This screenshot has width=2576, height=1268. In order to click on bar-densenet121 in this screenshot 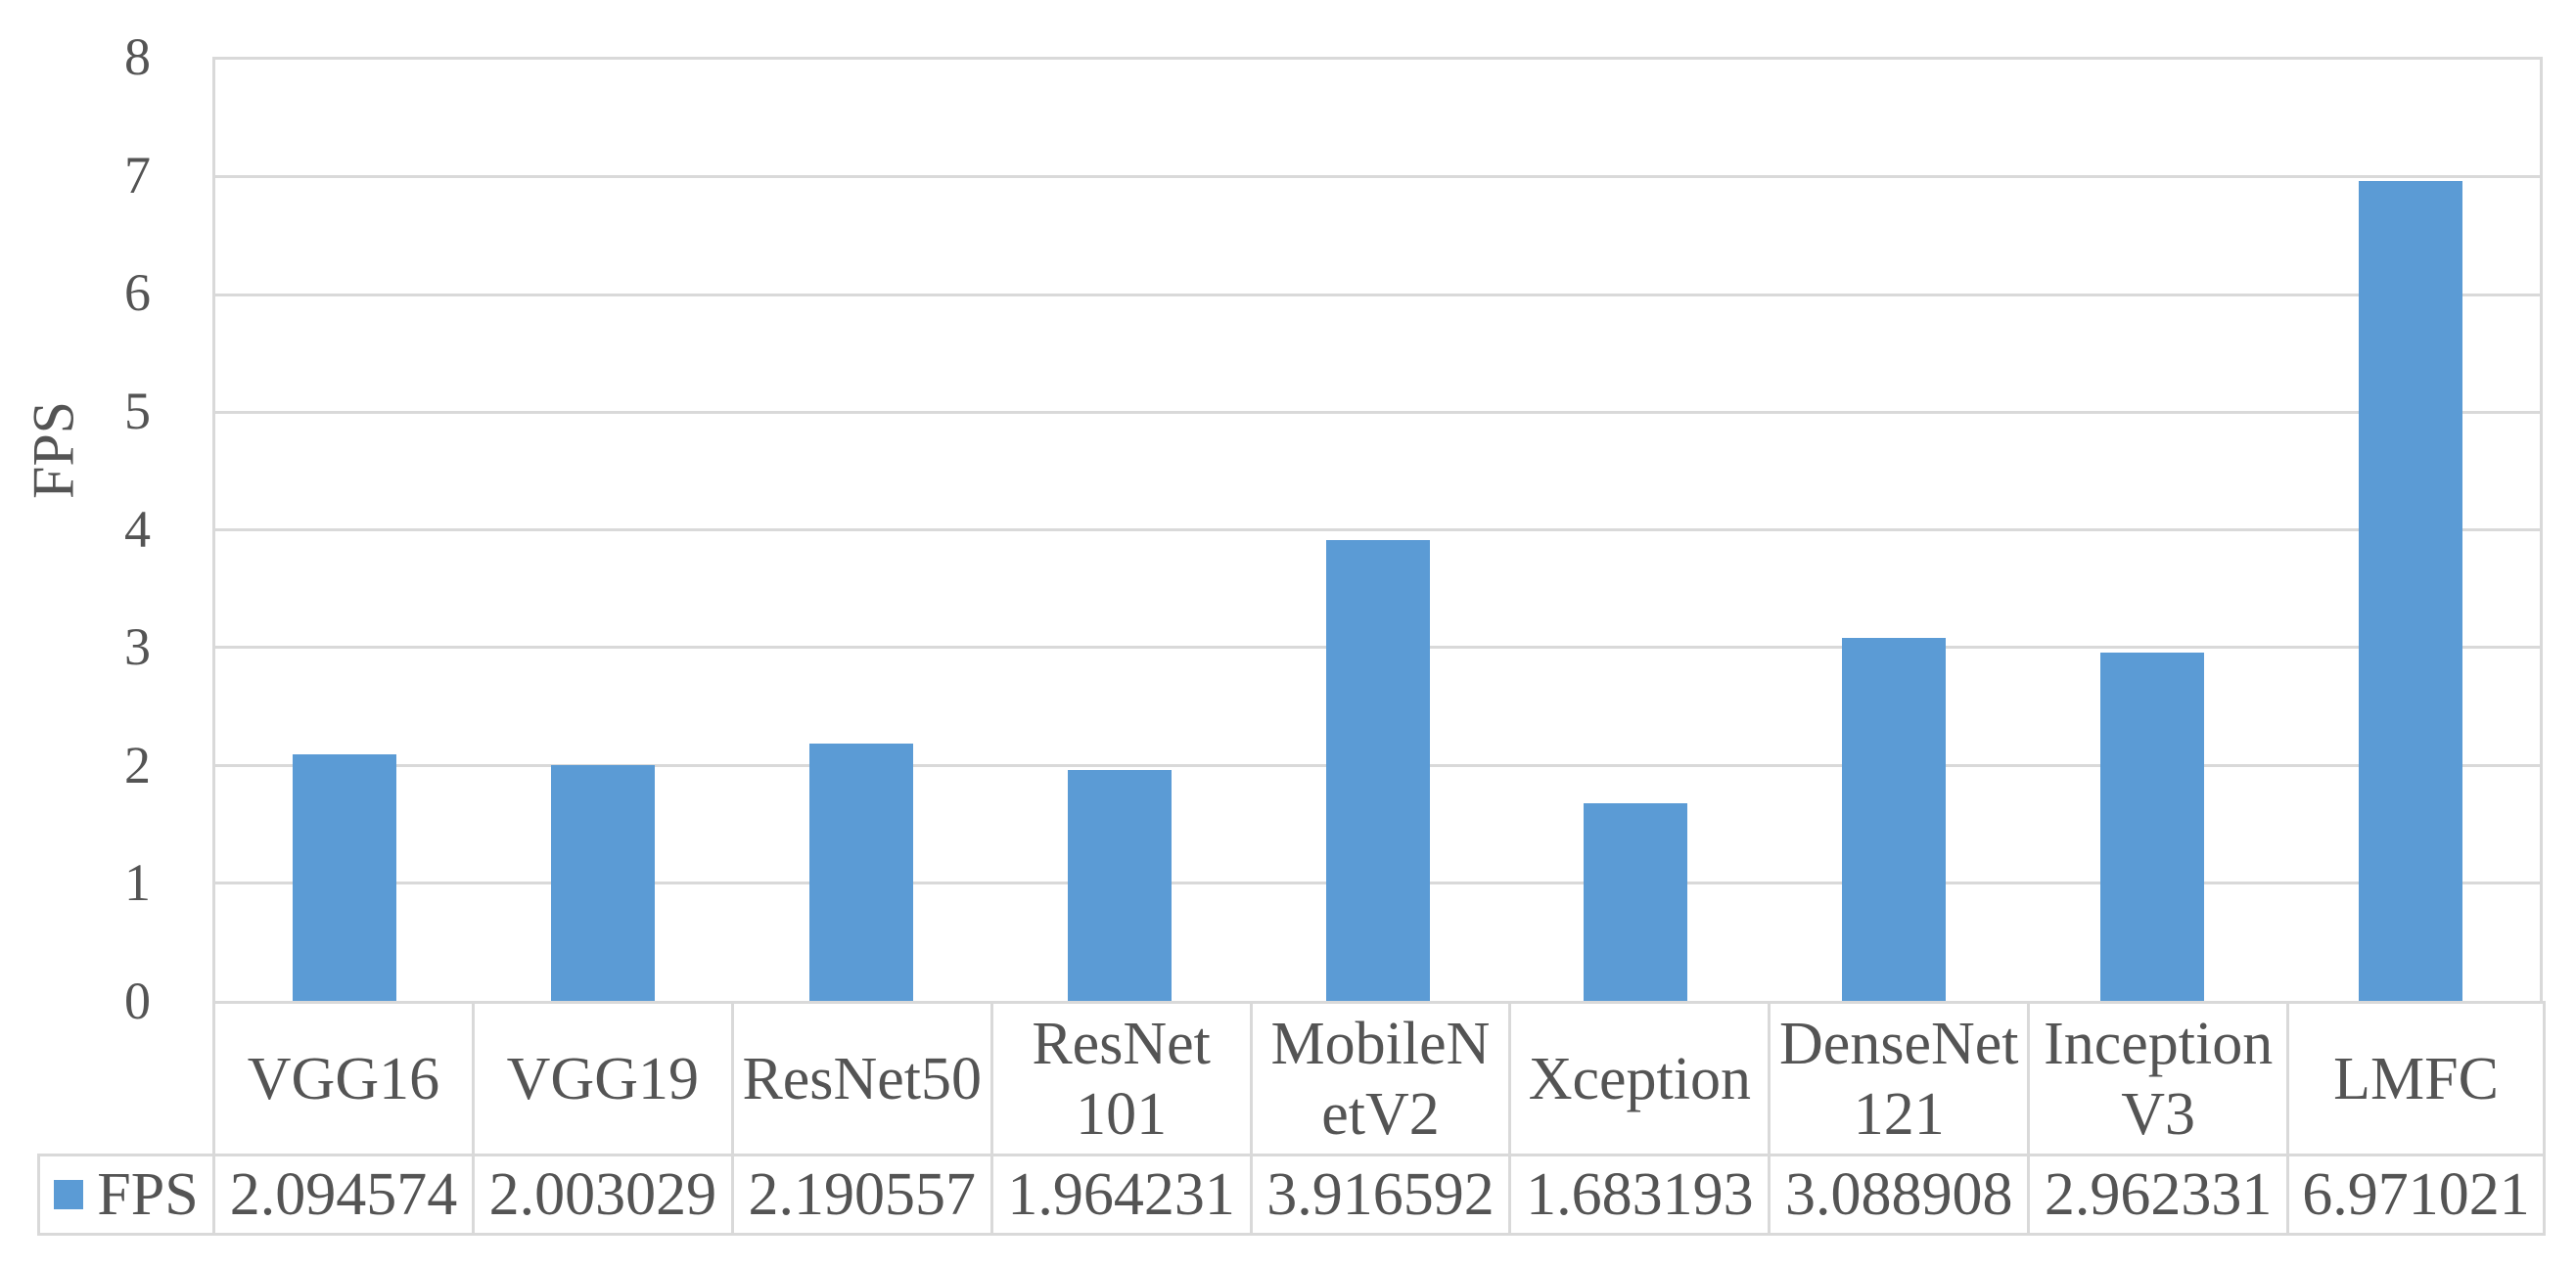, I will do `click(1894, 819)`.